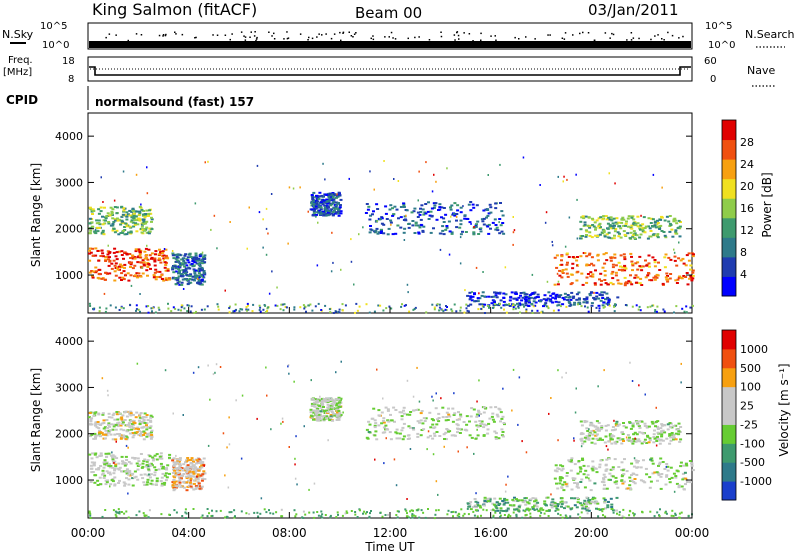 The width and height of the screenshot is (800, 554). Describe the element at coordinates (729, 396) in the screenshot. I see `colorbar-swatch` at that location.